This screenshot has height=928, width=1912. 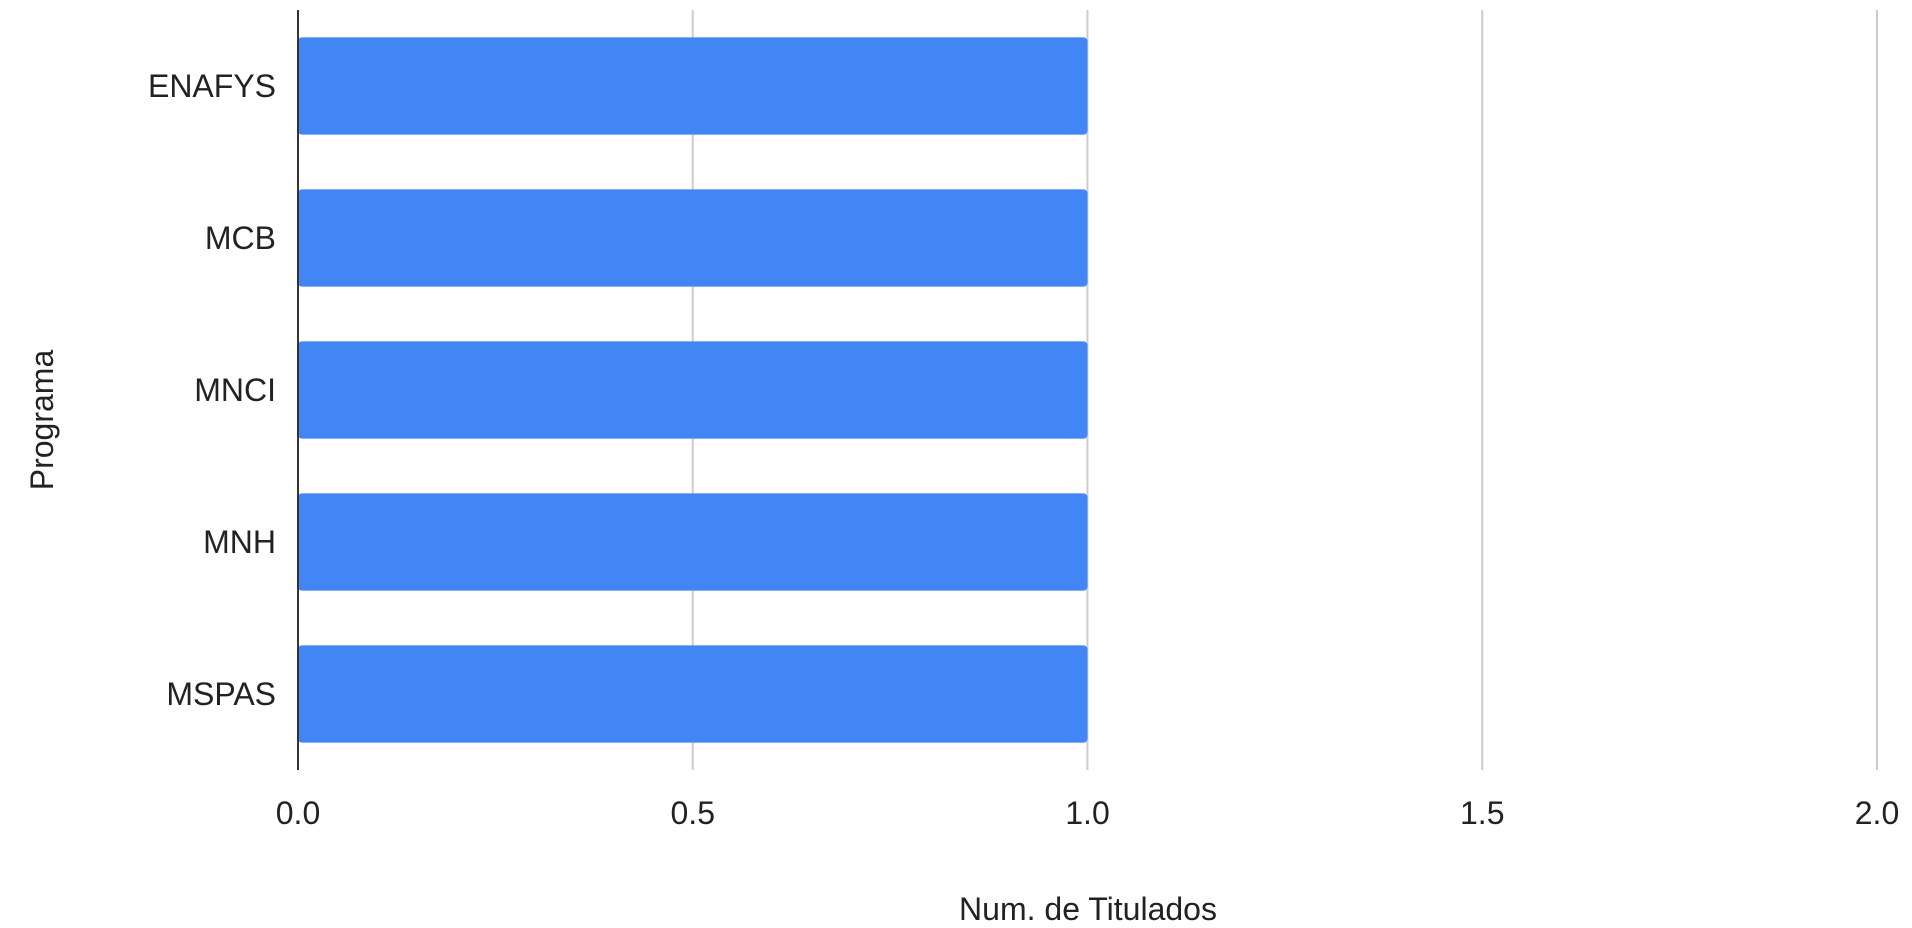 I want to click on y-tick-label: ENAFYS, so click(x=212, y=86).